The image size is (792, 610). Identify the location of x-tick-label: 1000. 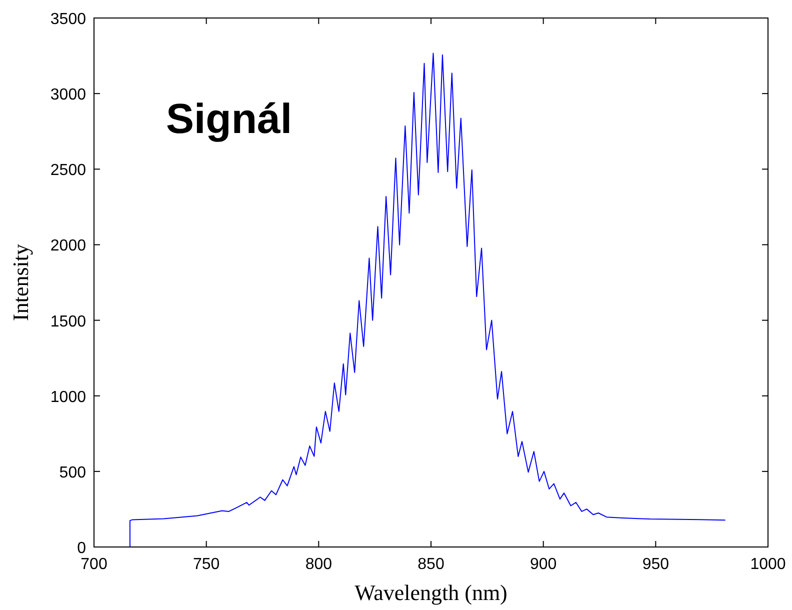
(768, 564).